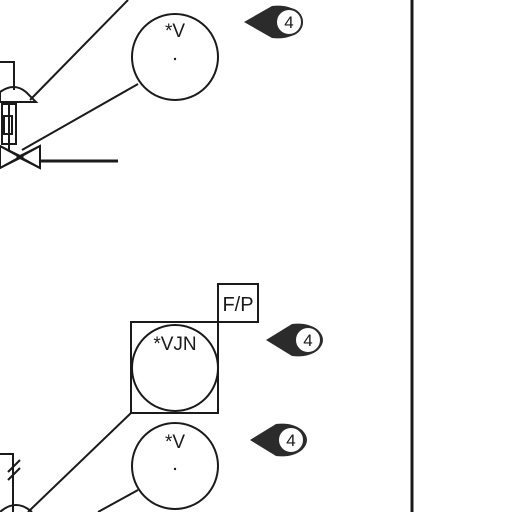 The width and height of the screenshot is (512, 517). I want to click on signal-line-bottom, so click(118, 501).